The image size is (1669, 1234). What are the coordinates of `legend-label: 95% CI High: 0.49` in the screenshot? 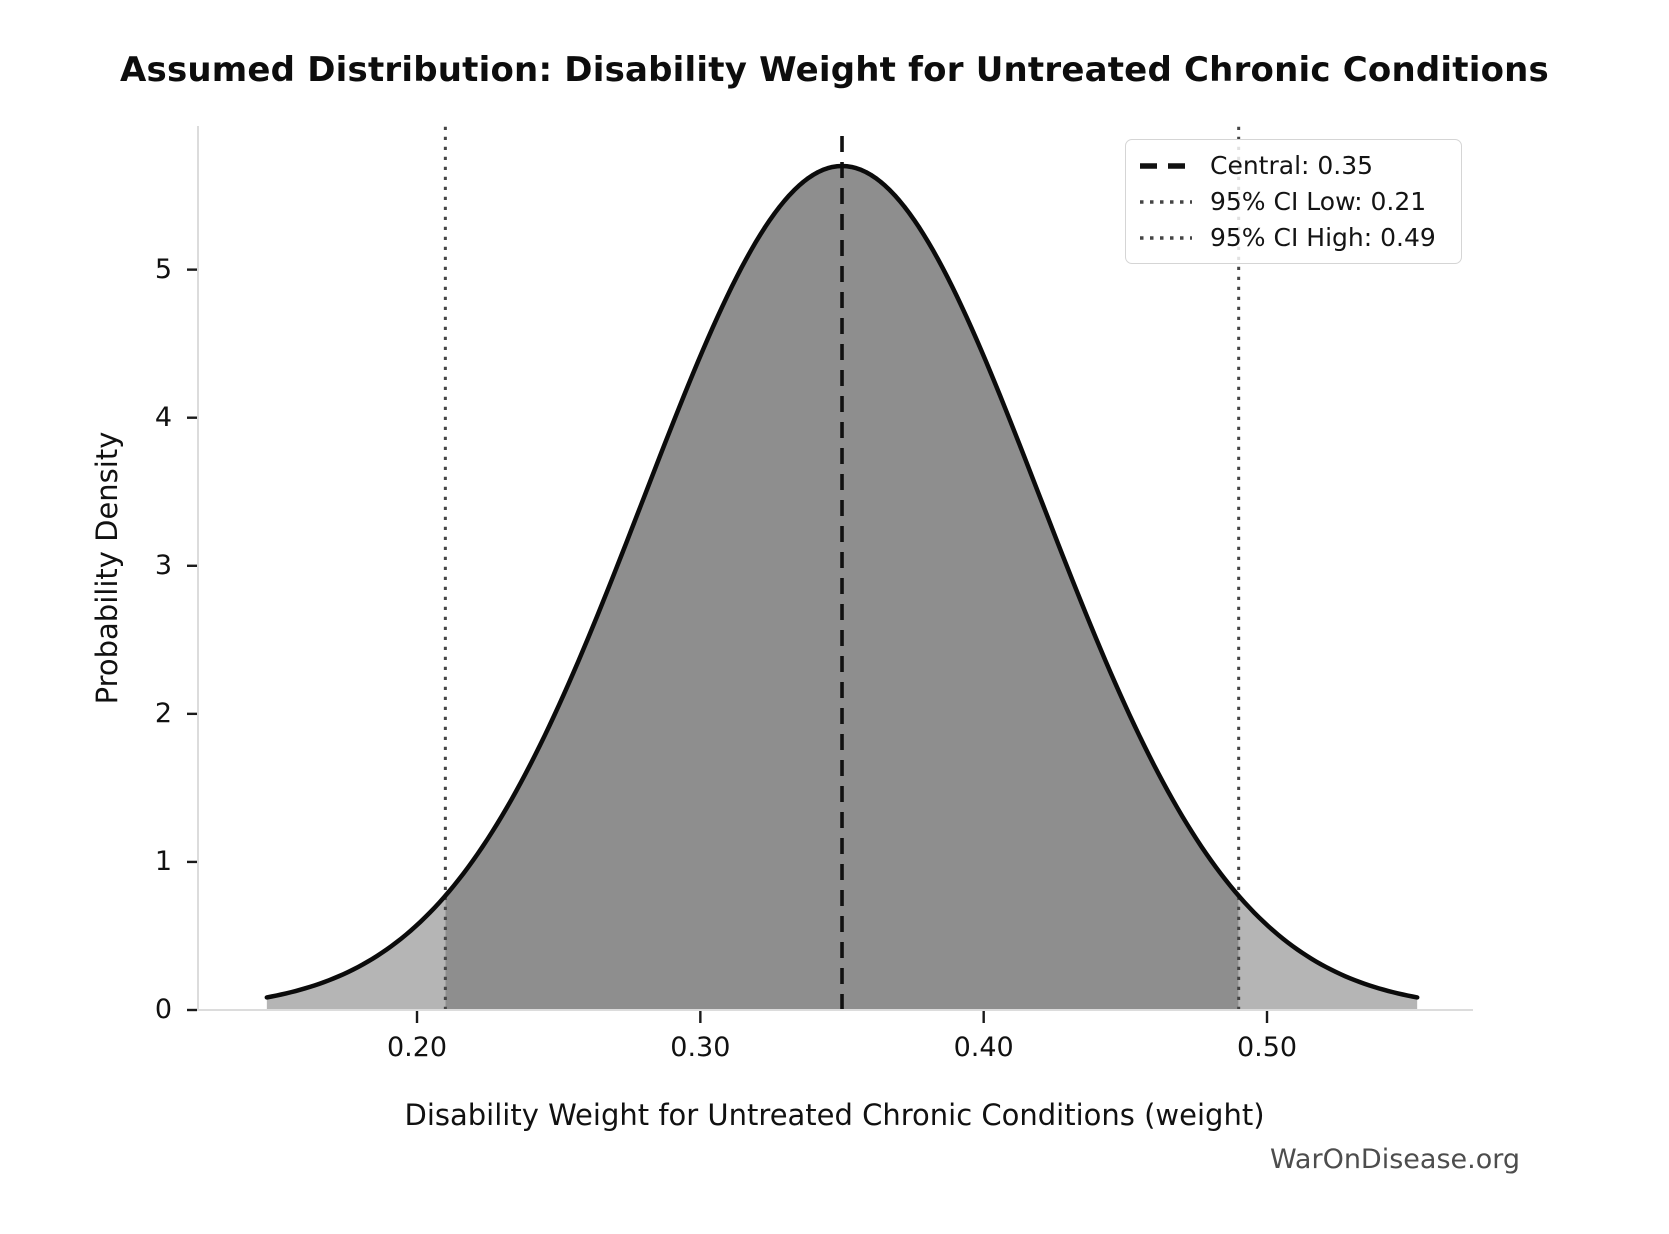 It's located at (1323, 237).